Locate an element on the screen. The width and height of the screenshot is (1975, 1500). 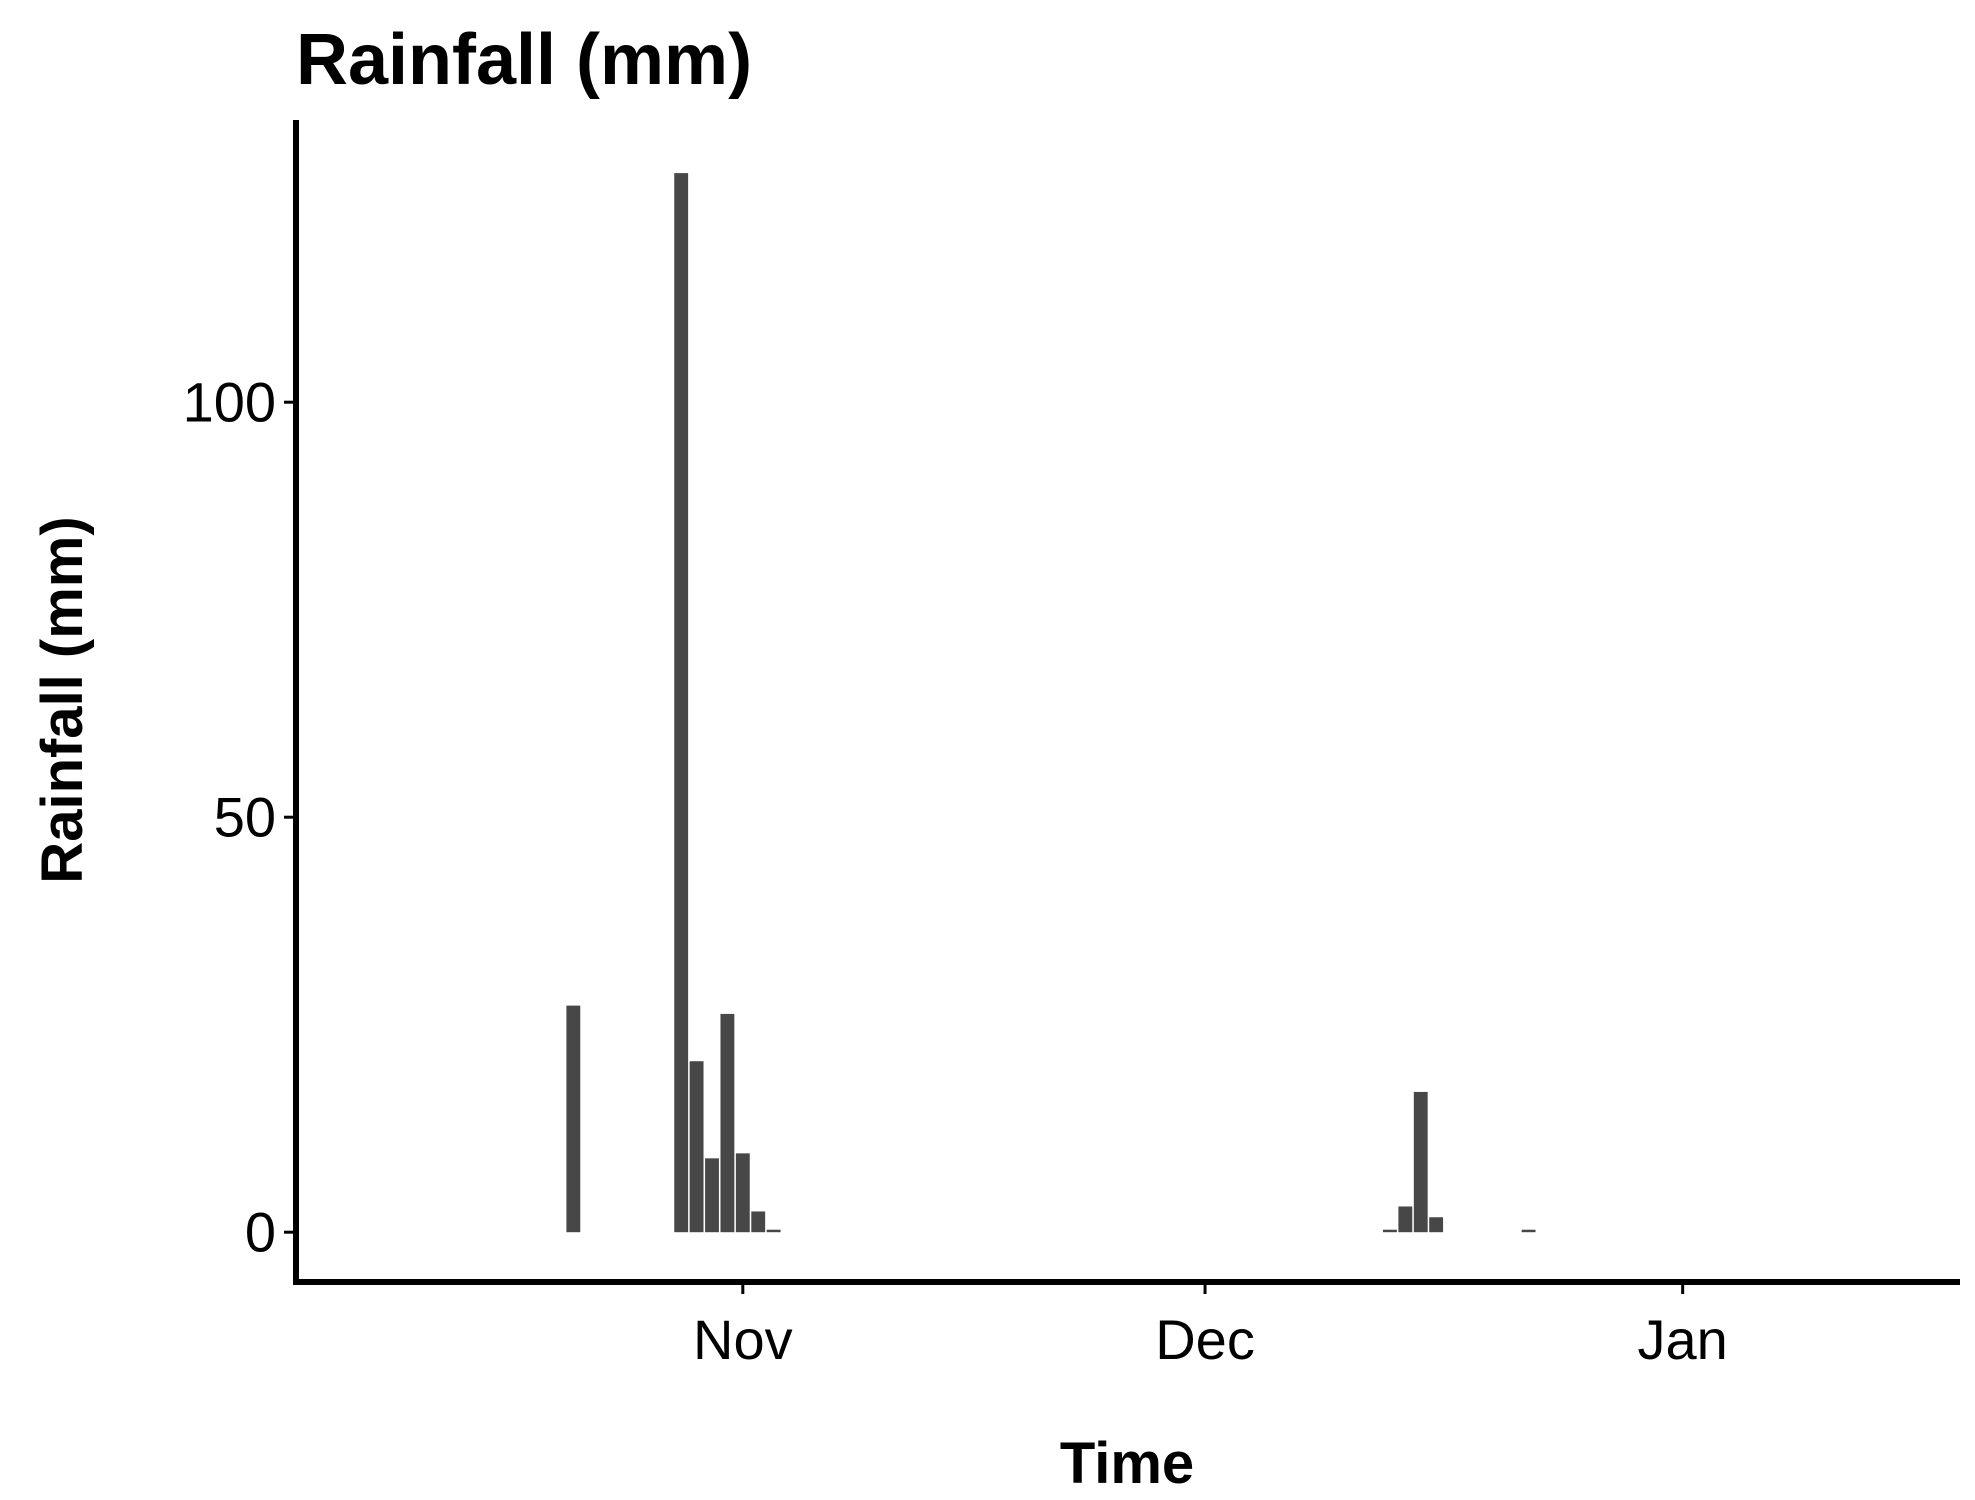
x-tick-label: Dec is located at coordinates (1205, 1339).